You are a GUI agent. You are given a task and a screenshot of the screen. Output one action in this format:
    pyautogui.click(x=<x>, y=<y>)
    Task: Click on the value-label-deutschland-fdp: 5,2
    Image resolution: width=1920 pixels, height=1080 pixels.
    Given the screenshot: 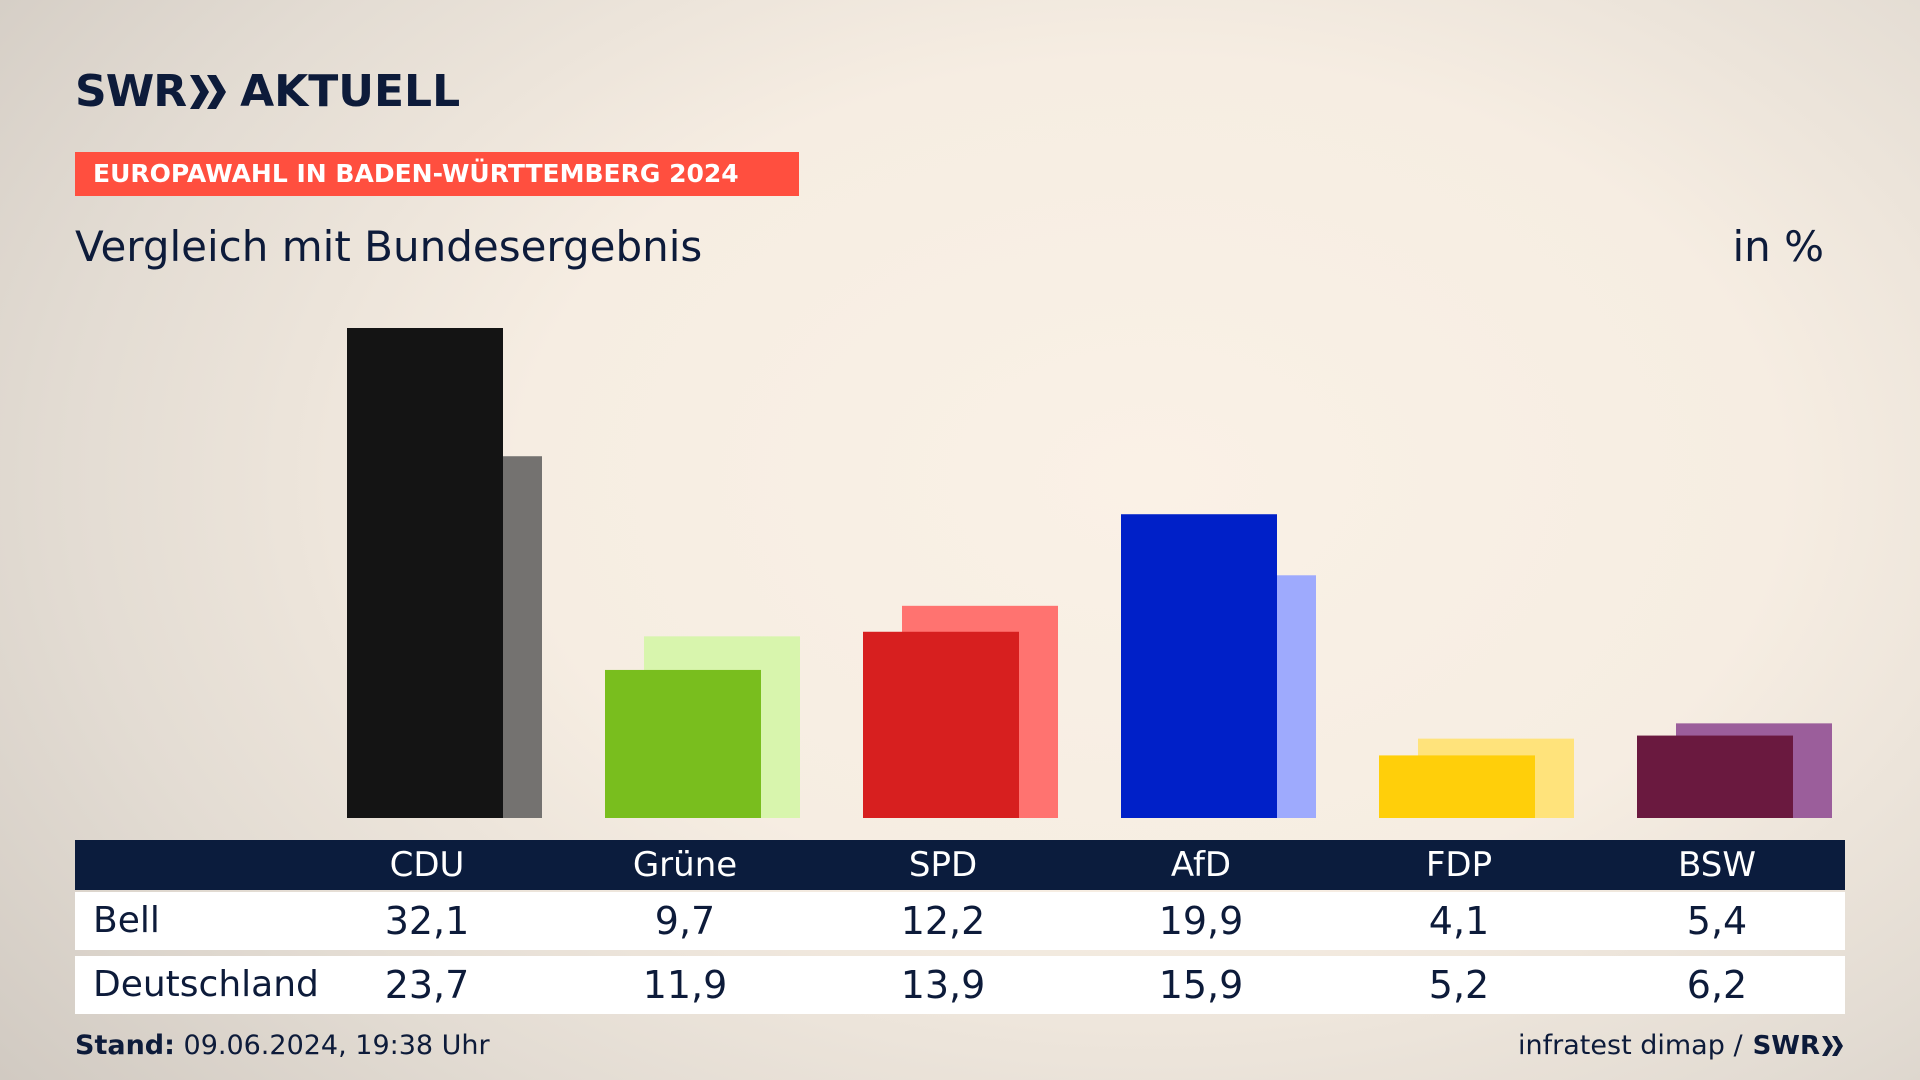 What is the action you would take?
    pyautogui.click(x=1459, y=985)
    